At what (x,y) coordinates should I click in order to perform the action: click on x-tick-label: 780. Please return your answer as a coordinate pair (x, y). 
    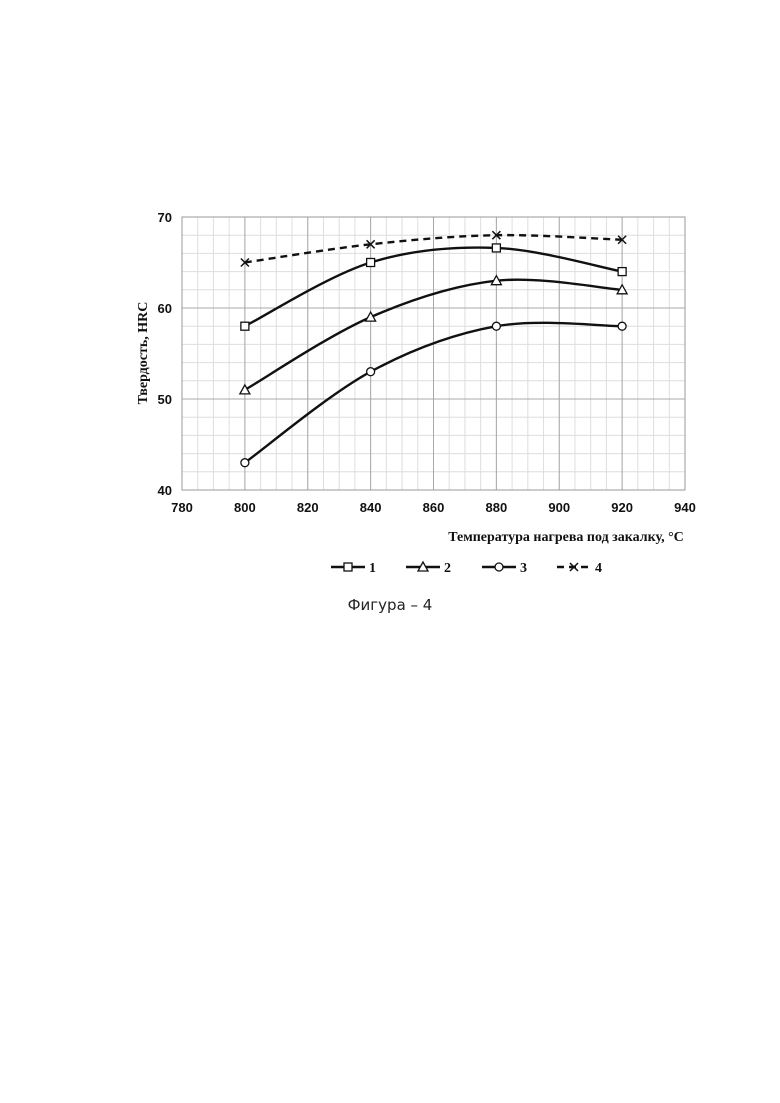
    Looking at the image, I should click on (182, 507).